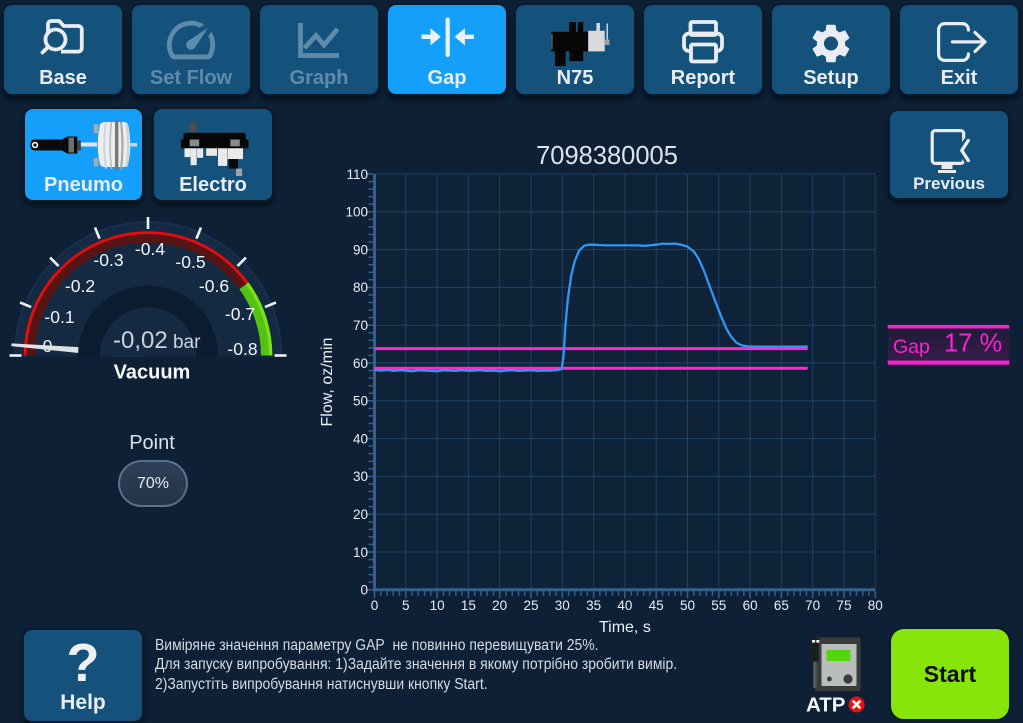 The height and width of the screenshot is (723, 1023). What do you see at coordinates (357, 174) in the screenshot?
I see `svg-text: 110` at bounding box center [357, 174].